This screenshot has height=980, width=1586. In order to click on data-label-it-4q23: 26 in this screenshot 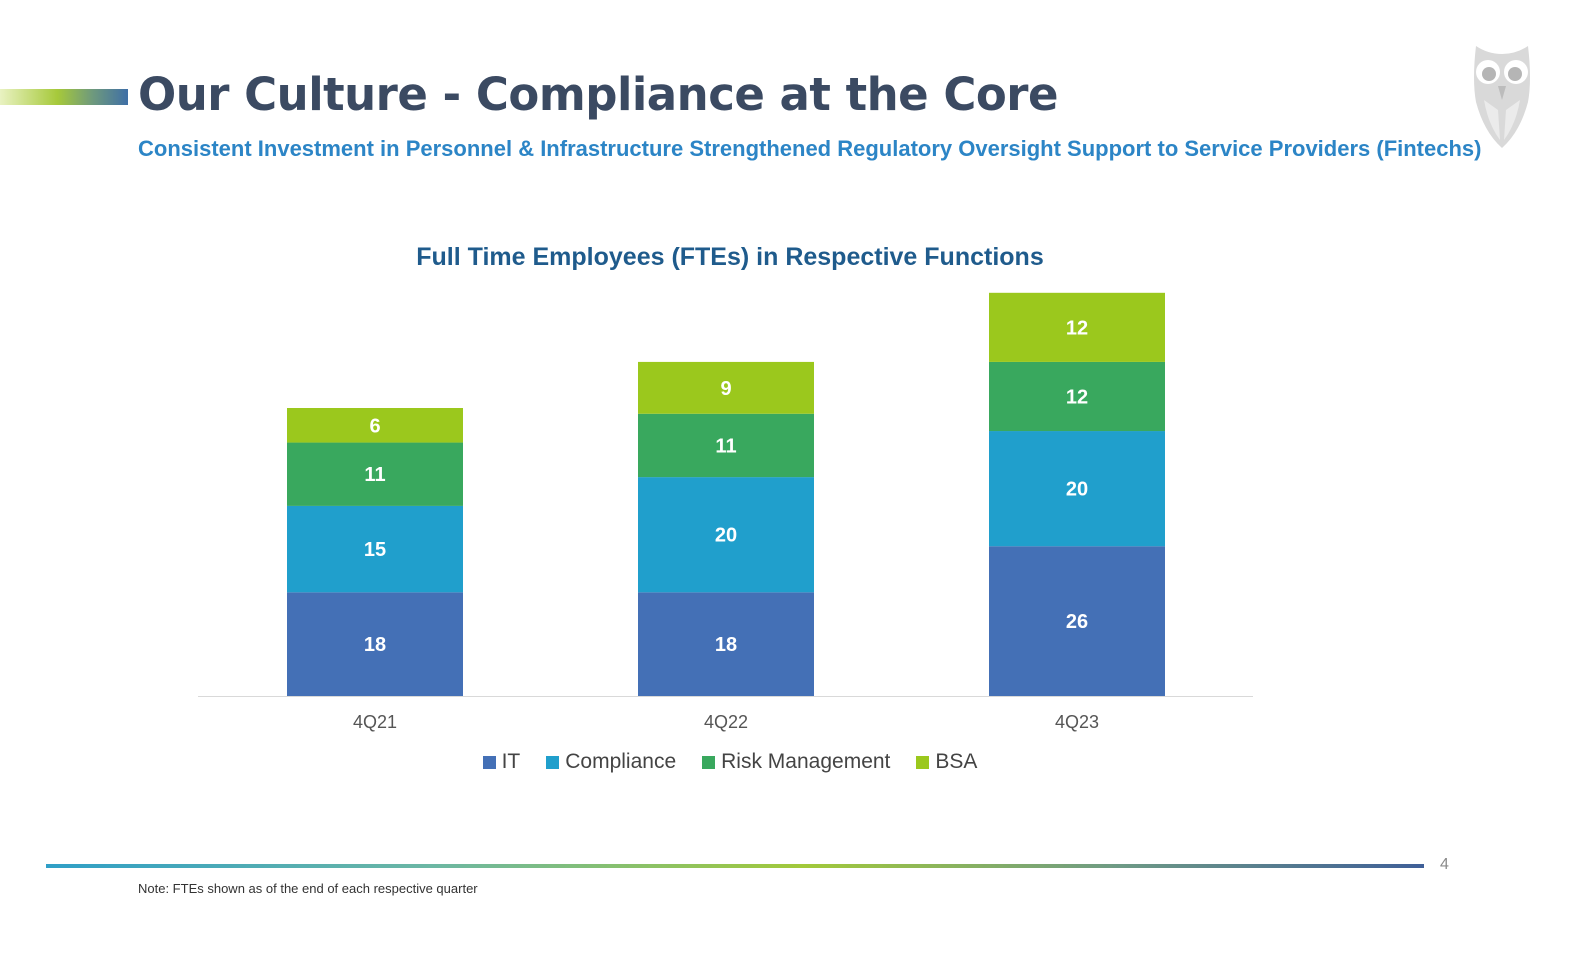, I will do `click(1077, 622)`.